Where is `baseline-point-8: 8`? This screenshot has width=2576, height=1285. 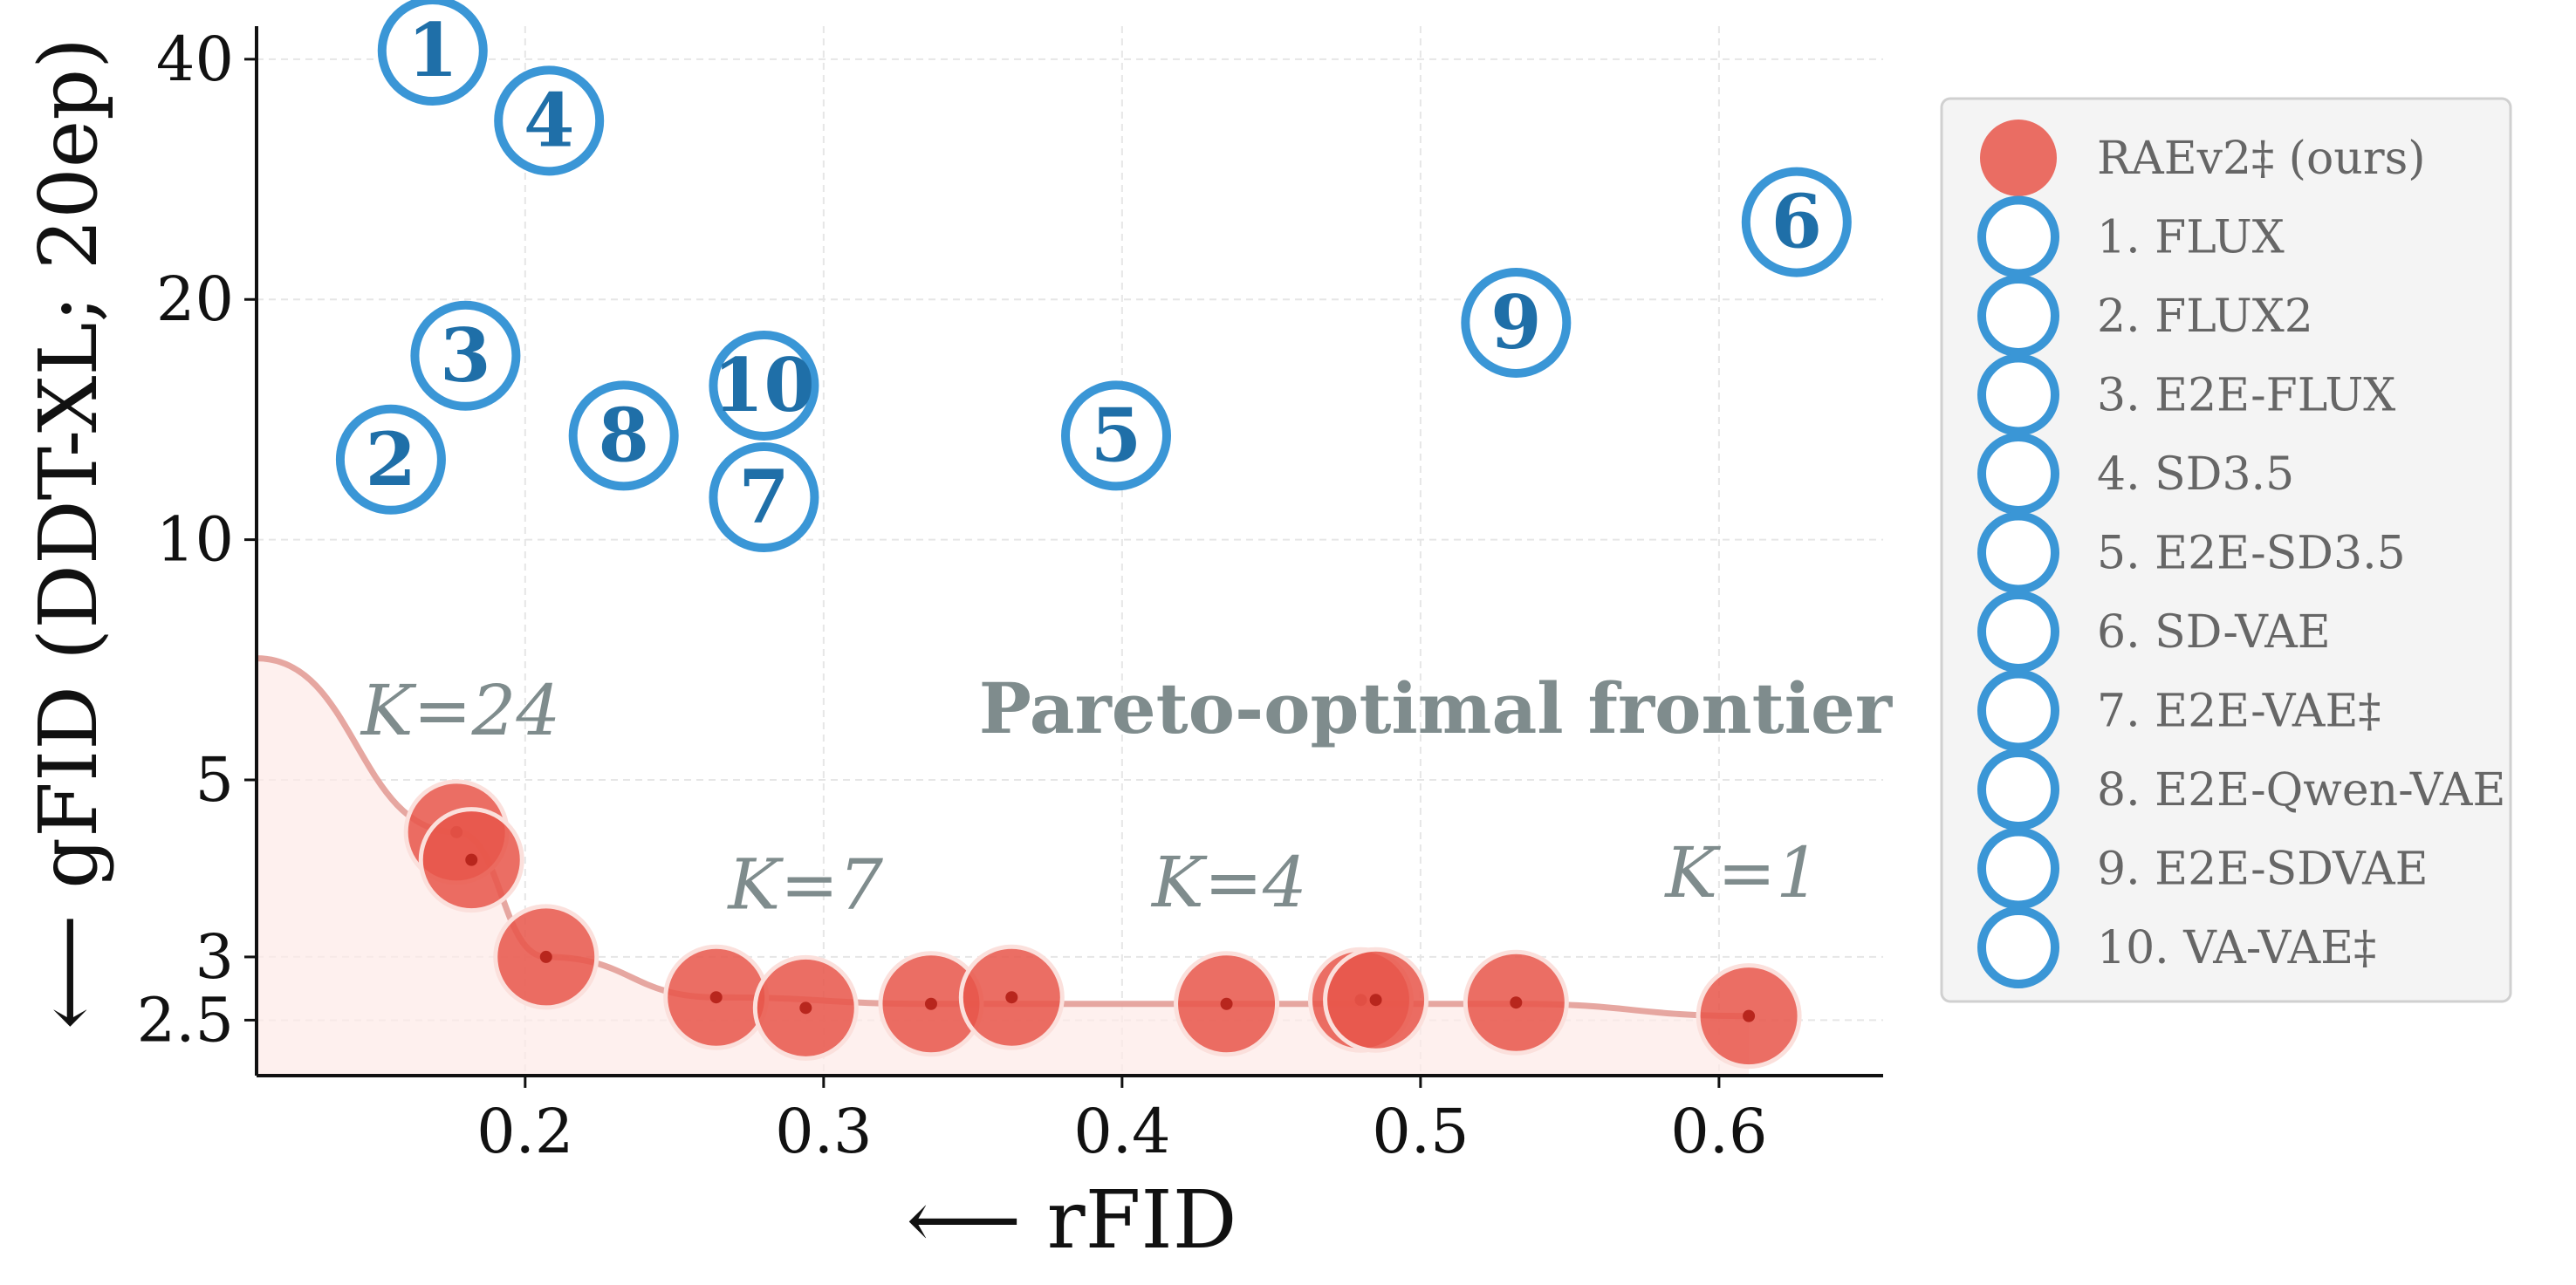
baseline-point-8: 8 is located at coordinates (624, 435).